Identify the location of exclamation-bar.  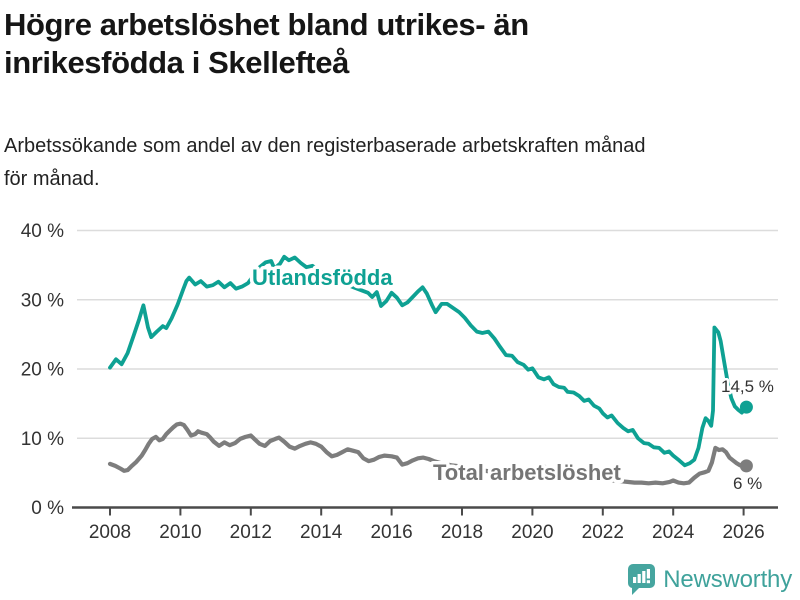
(649, 574).